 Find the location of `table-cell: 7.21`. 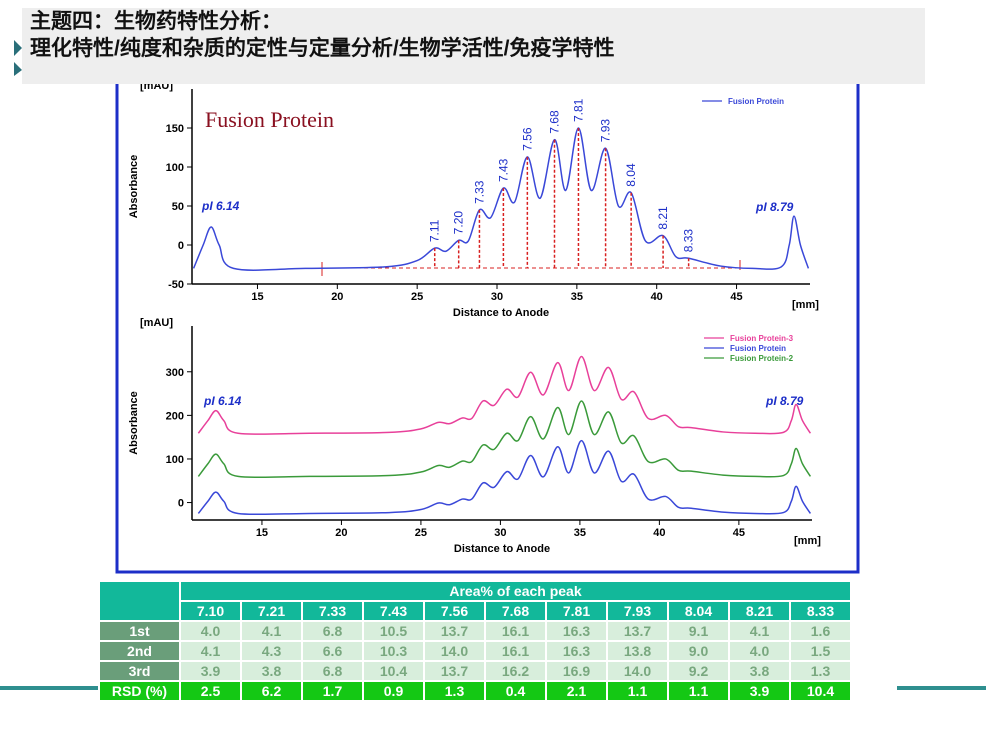

table-cell: 7.21 is located at coordinates (271, 611).